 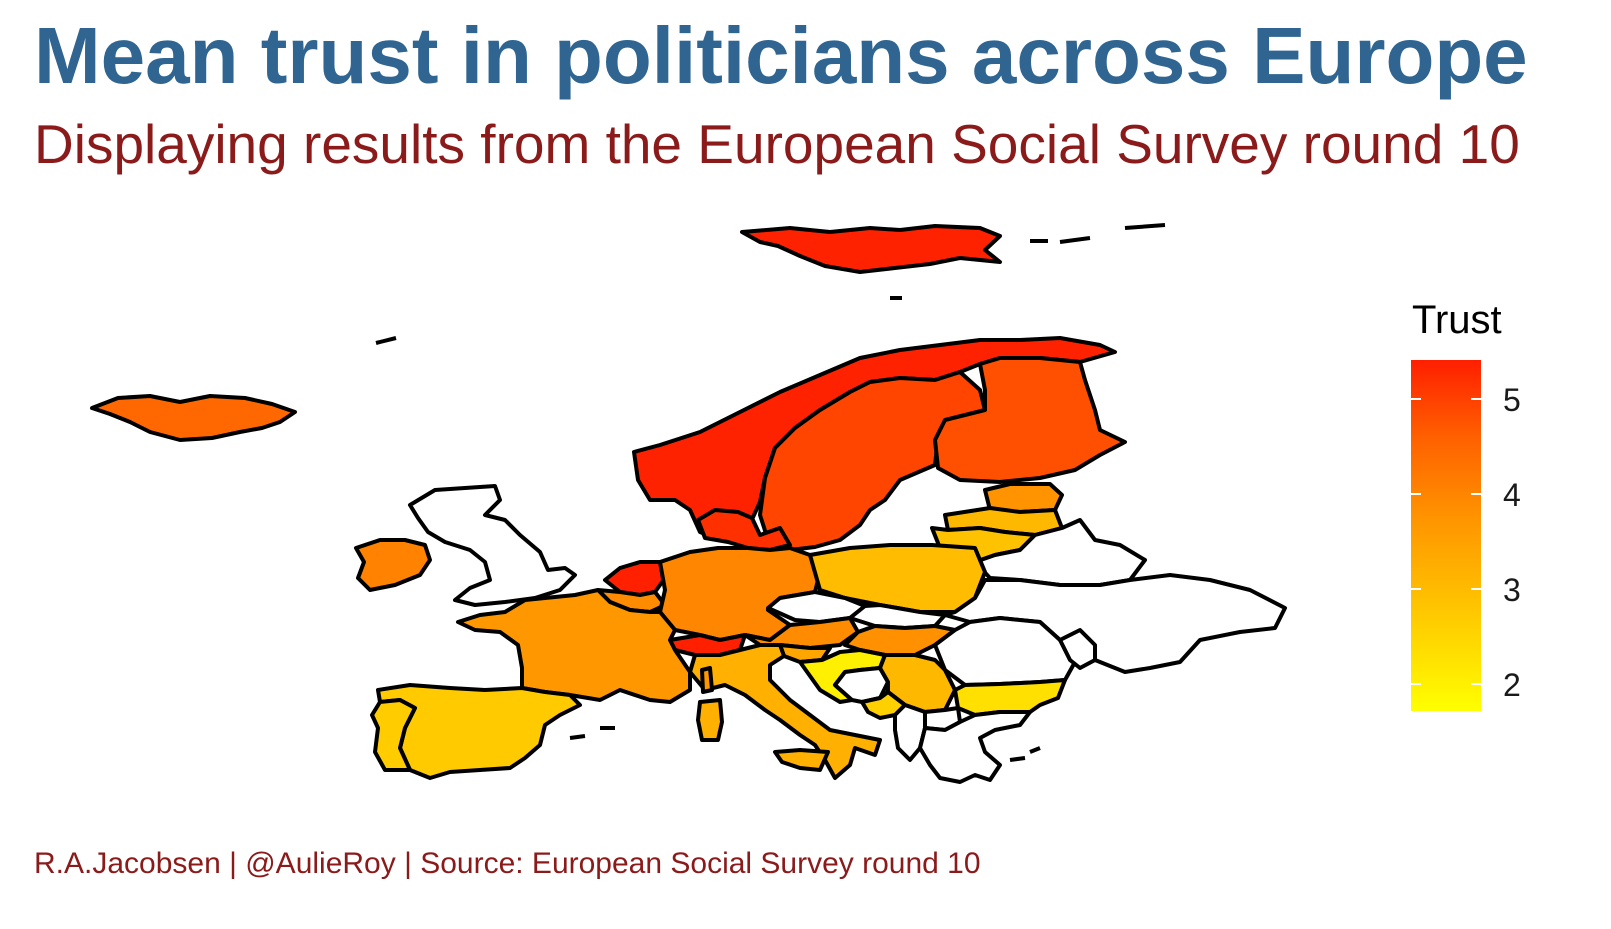 I want to click on region-iceland, so click(x=193, y=418).